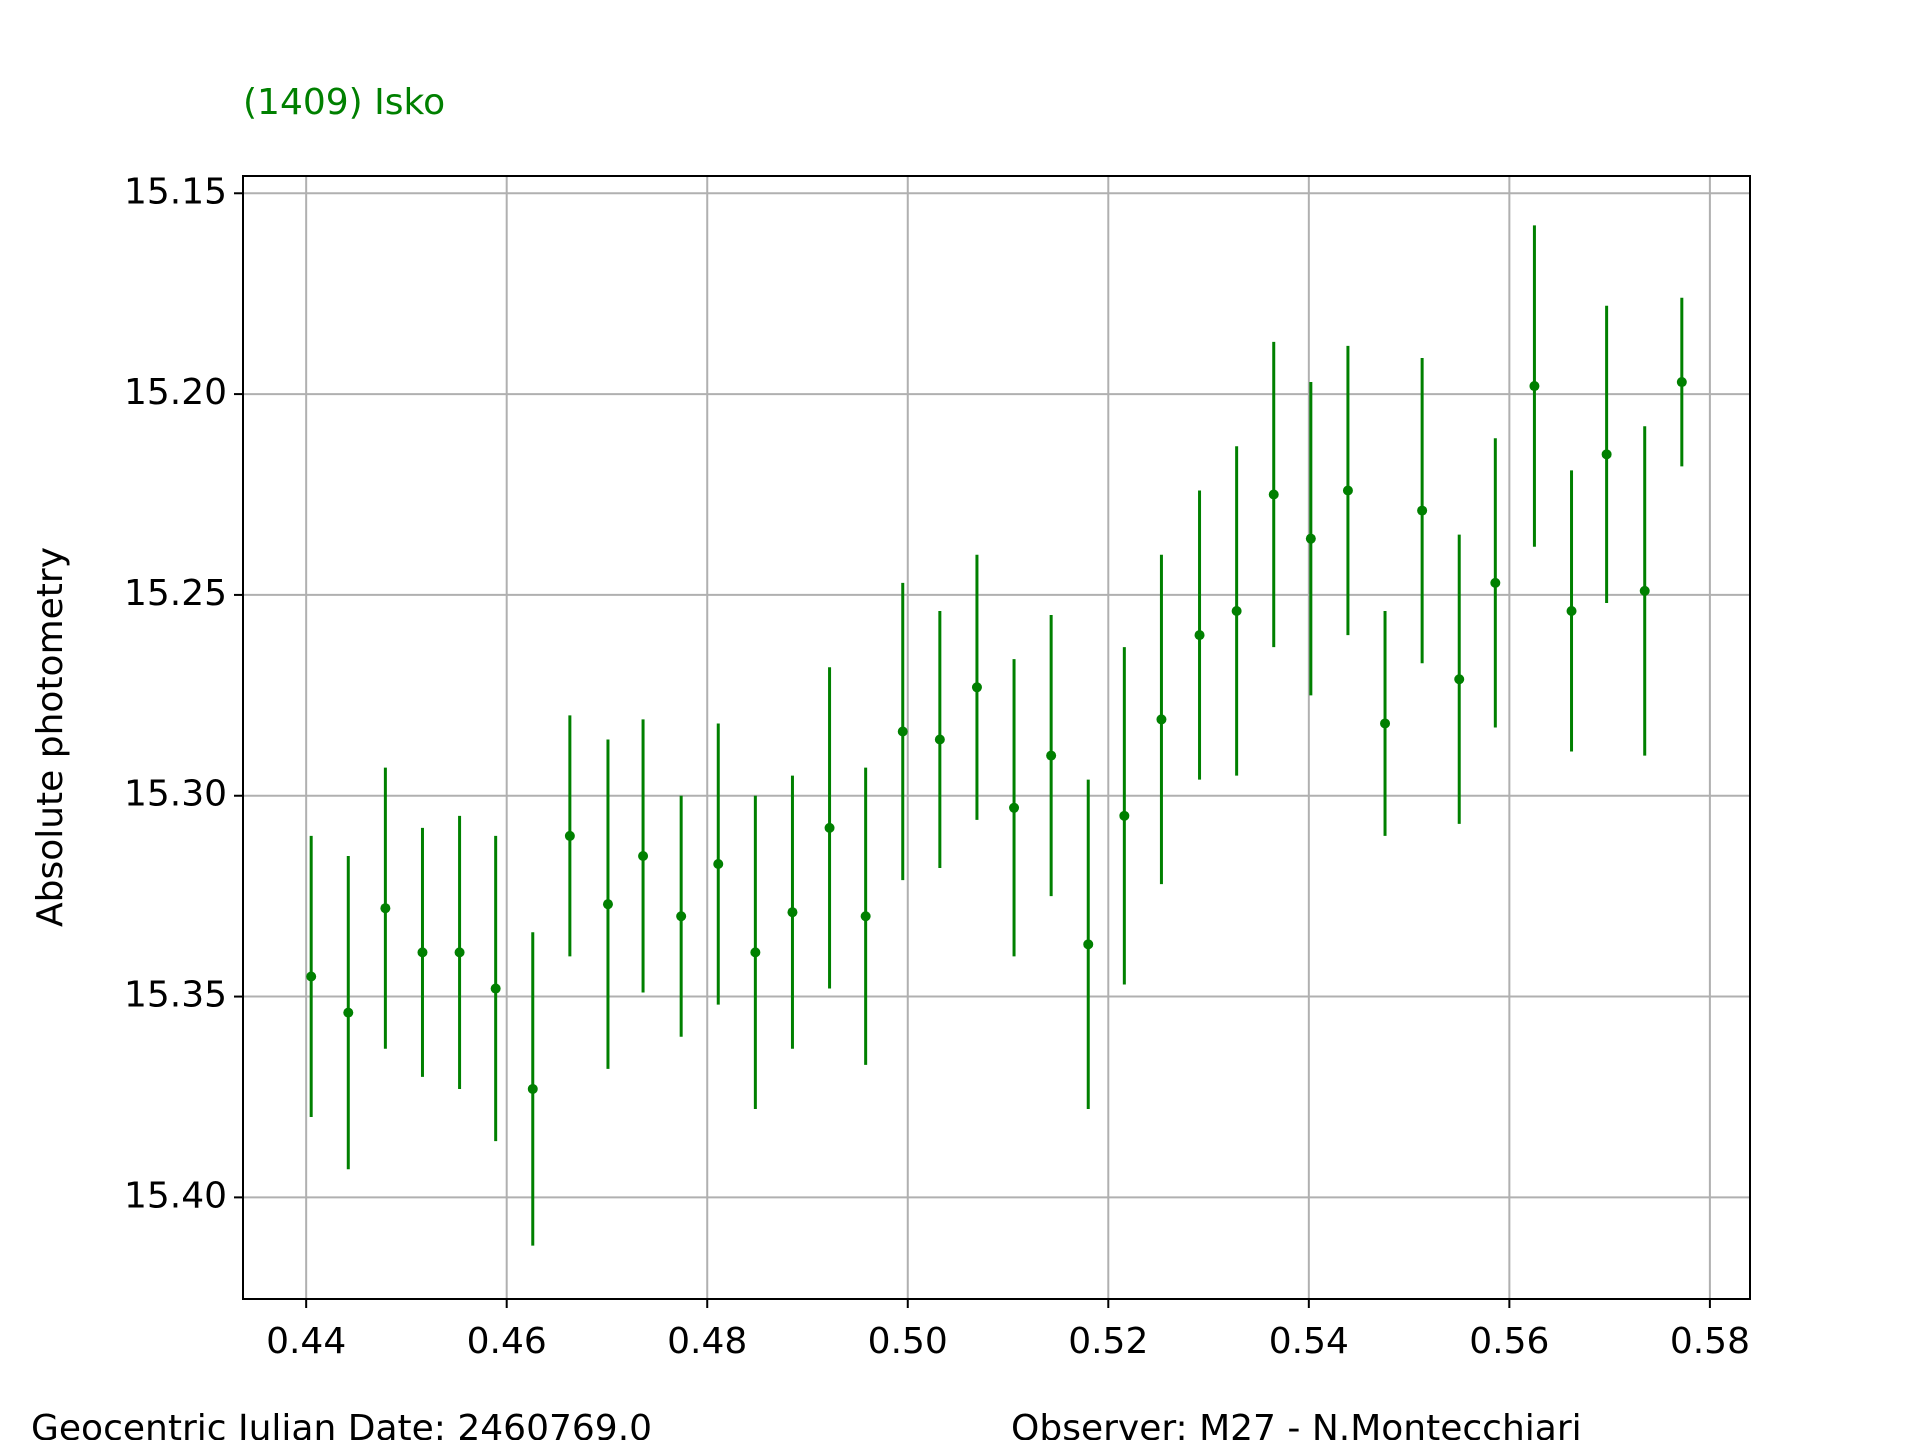 The width and height of the screenshot is (1920, 1440). What do you see at coordinates (1309, 1341) in the screenshot?
I see `x-tick-label: 0.54` at bounding box center [1309, 1341].